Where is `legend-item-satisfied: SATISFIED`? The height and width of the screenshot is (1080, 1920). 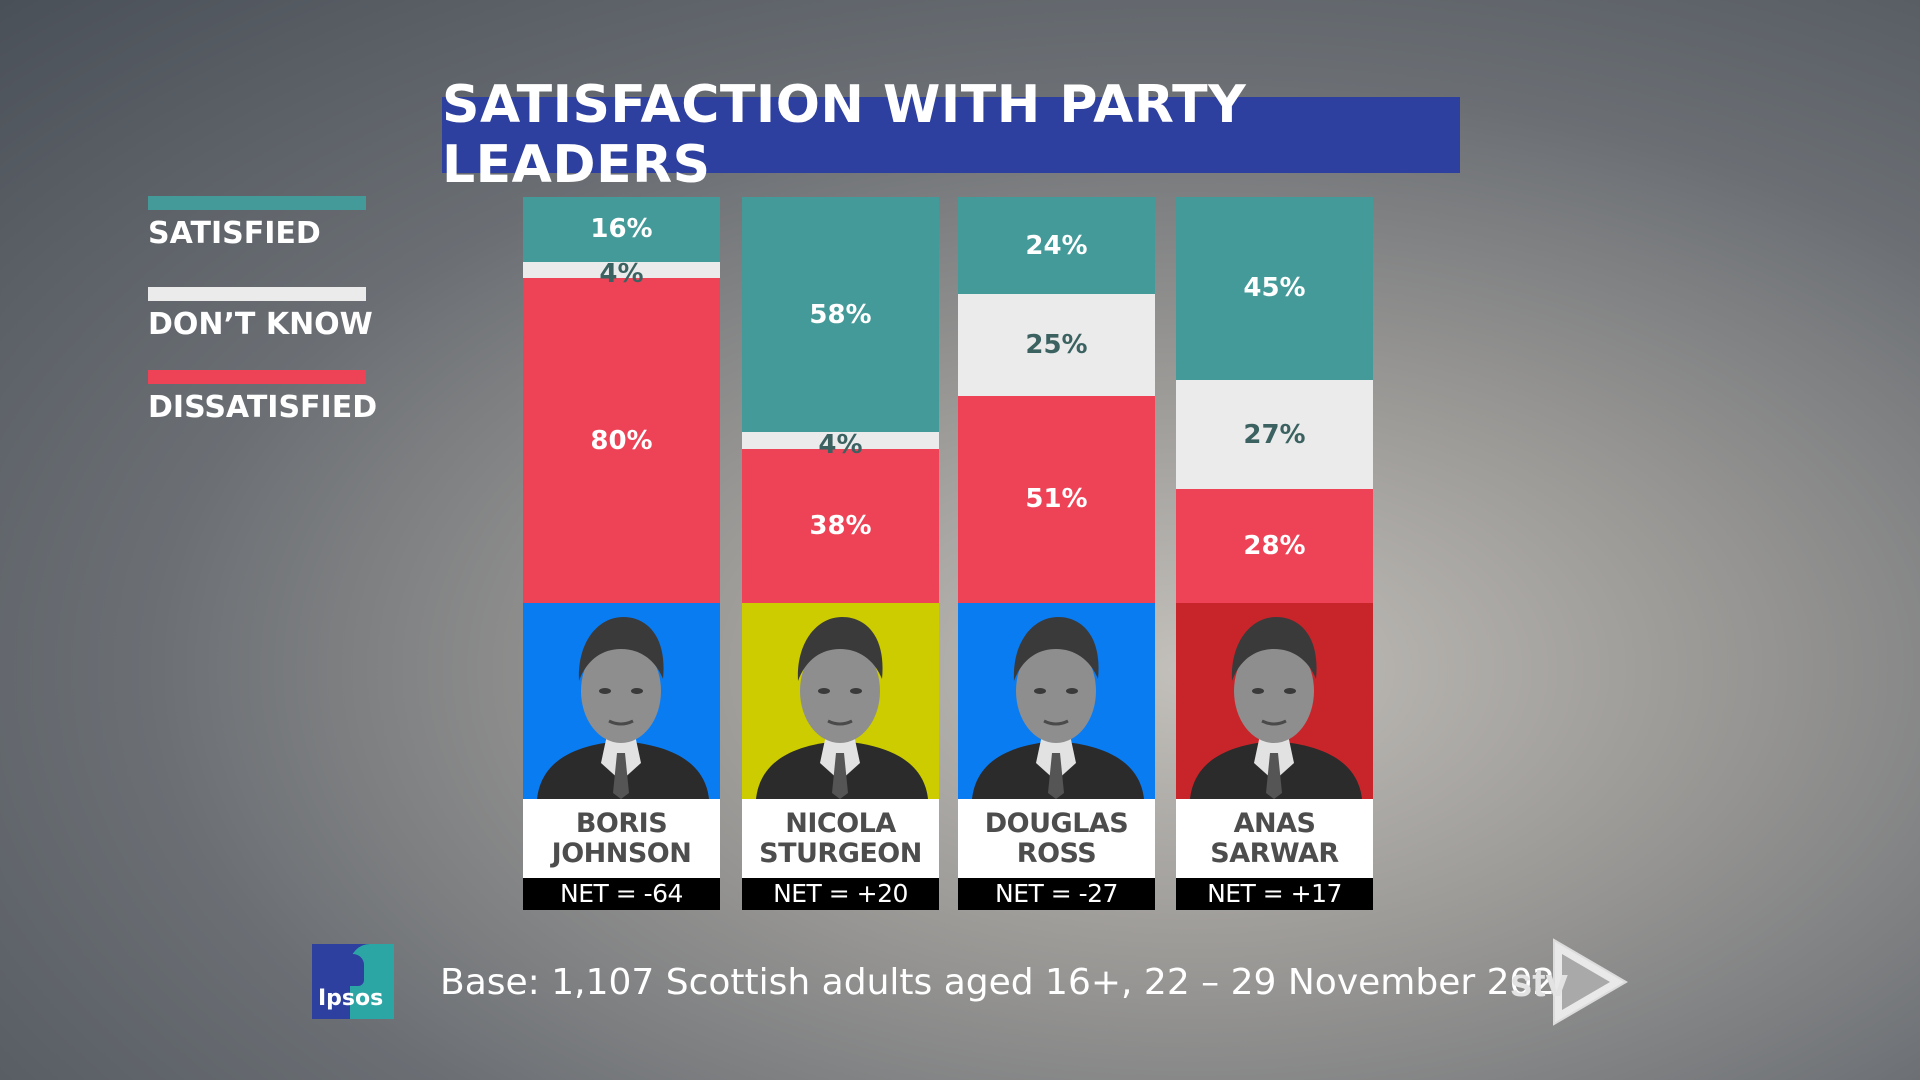
legend-item-satisfied: SATISFIED is located at coordinates (257, 223).